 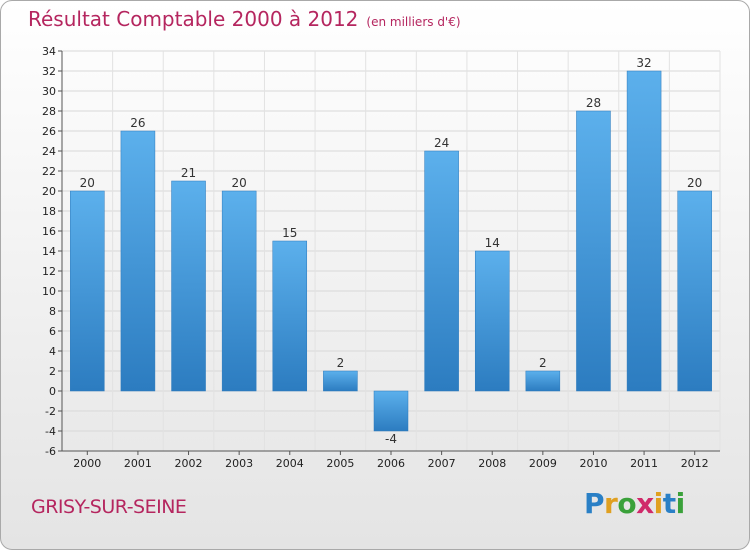 What do you see at coordinates (290, 463) in the screenshot?
I see `x-tick-label: 2004` at bounding box center [290, 463].